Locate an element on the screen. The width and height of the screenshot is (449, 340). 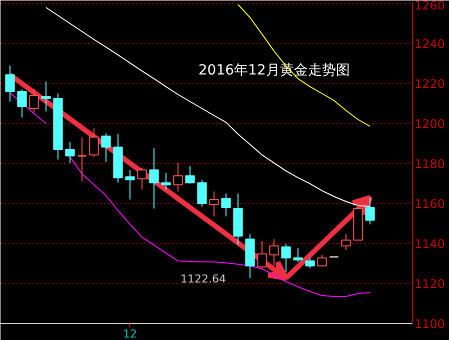
y-tick-label: 1100 is located at coordinates (430, 324).